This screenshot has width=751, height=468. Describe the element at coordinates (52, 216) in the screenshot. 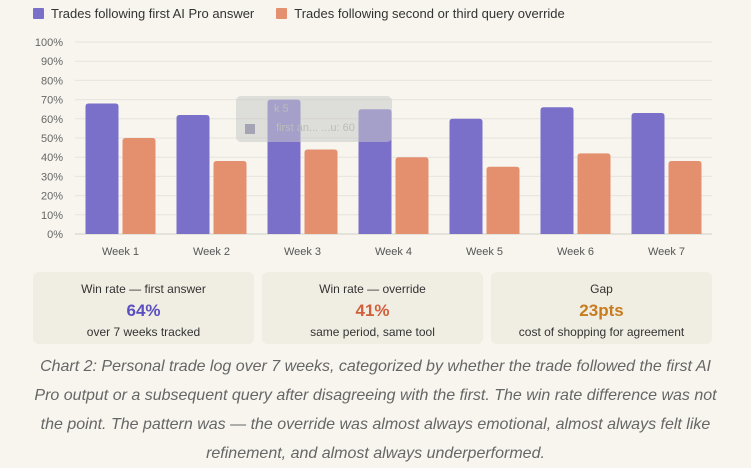

I see `y-tick-label: 10%` at that location.